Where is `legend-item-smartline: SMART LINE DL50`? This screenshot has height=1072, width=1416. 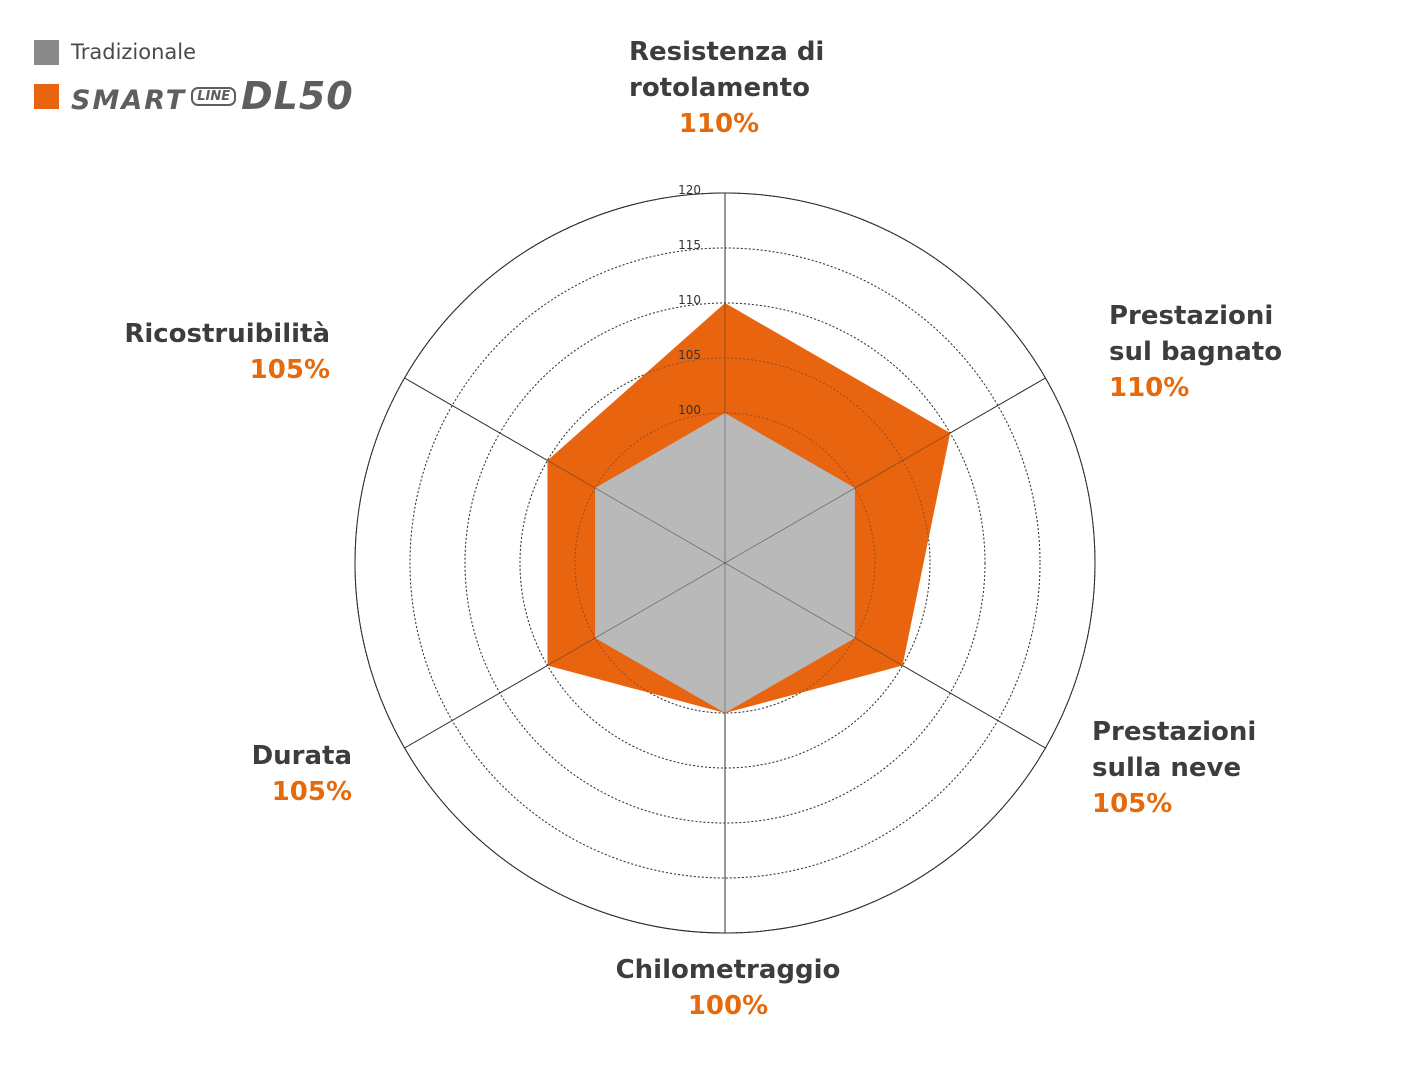 legend-item-smartline: SMART LINE DL50 is located at coordinates (194, 96).